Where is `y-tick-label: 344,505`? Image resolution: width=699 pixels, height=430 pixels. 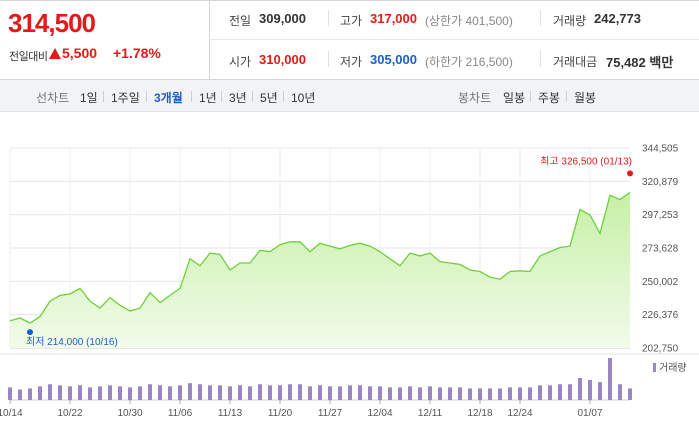
y-tick-label: 344,505 is located at coordinates (660, 149).